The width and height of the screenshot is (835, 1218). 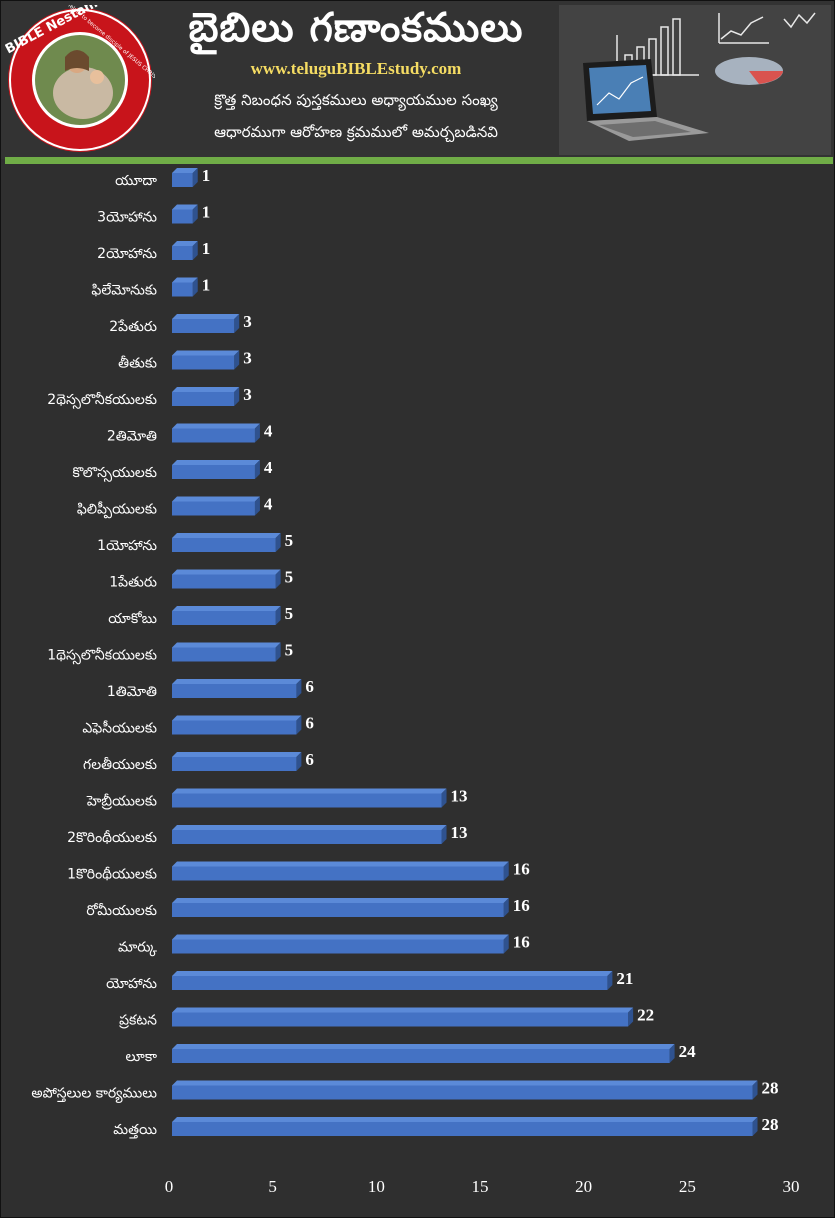 I want to click on category-label: 2కొరింథీయులకు, so click(x=112, y=838).